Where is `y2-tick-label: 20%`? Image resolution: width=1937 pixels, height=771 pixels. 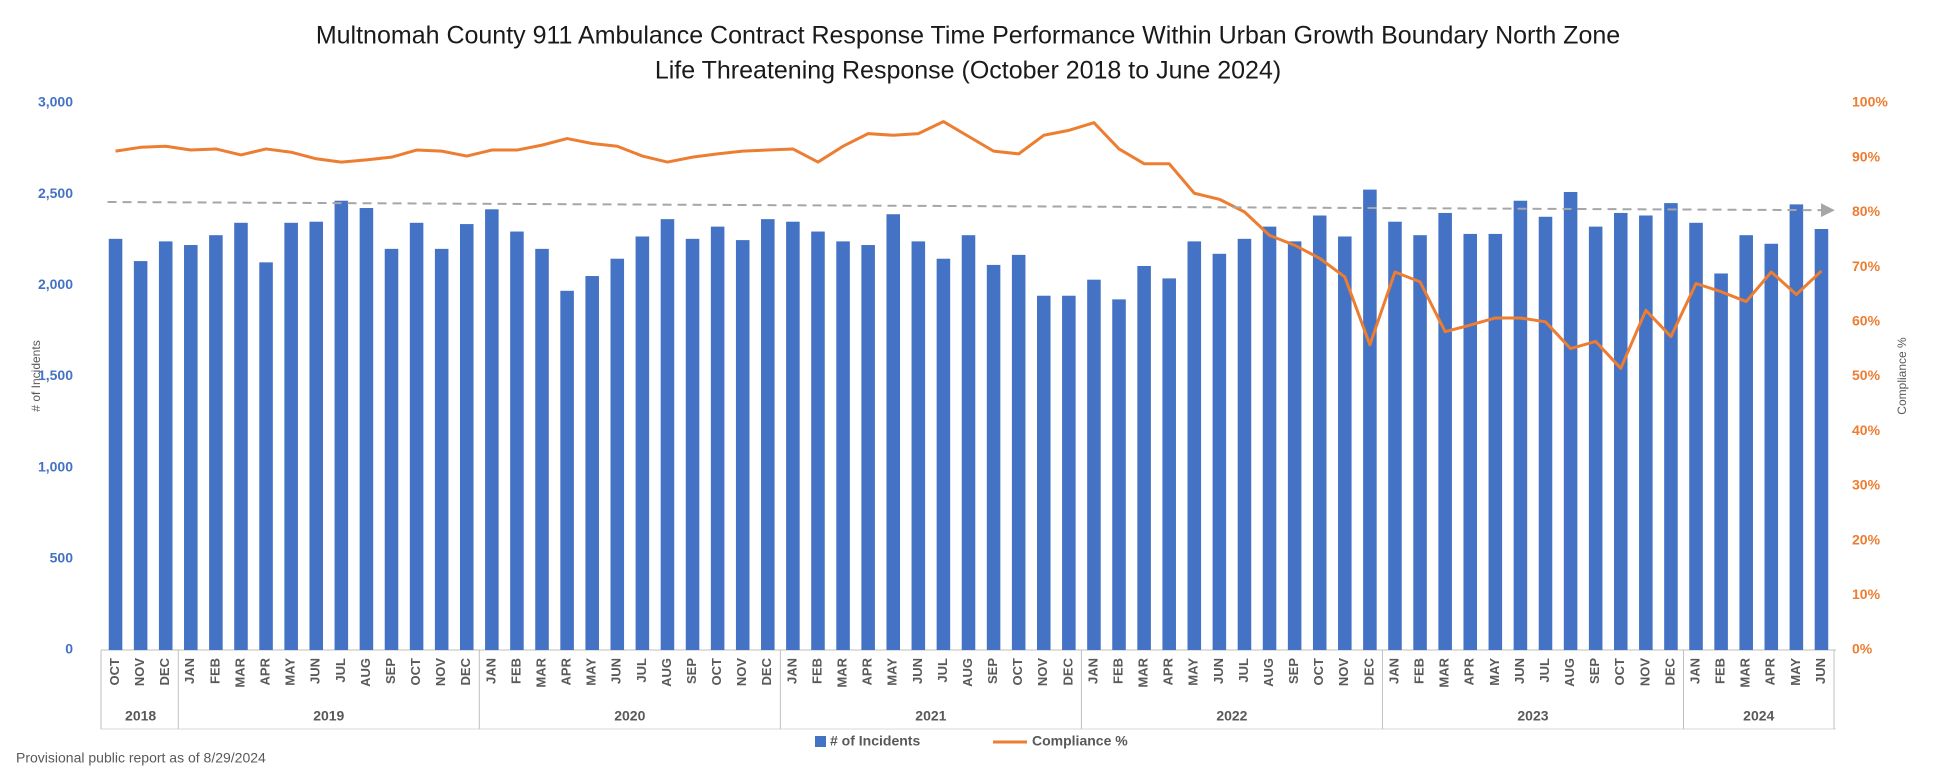 y2-tick-label: 20% is located at coordinates (1866, 539).